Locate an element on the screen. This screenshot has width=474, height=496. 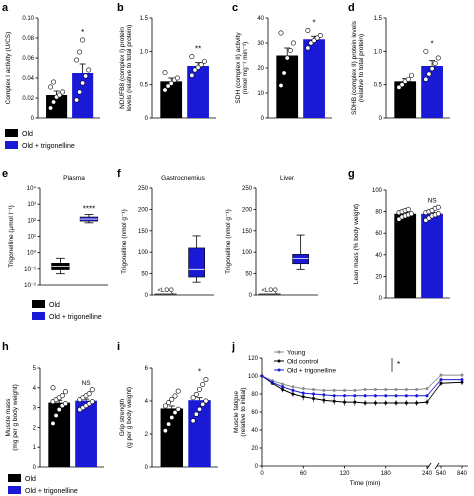
bar-h-old is located at coordinates (59, 434).